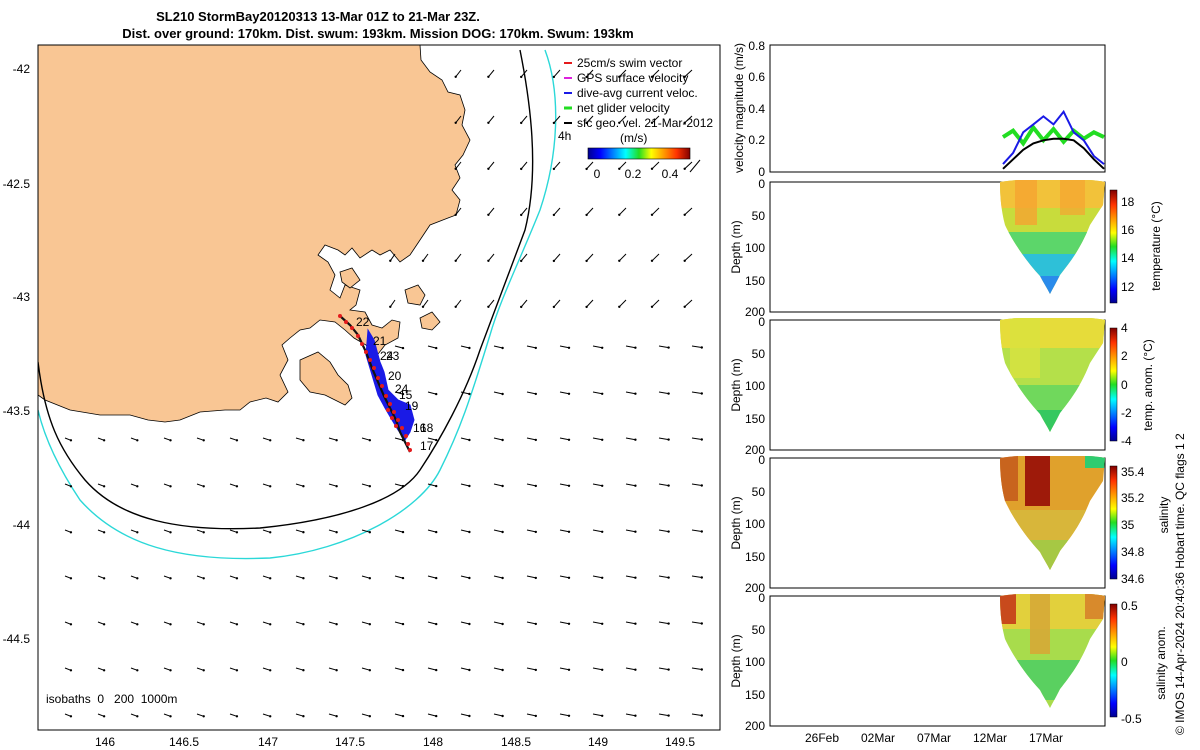  What do you see at coordinates (105, 742) in the screenshot?
I see `map-x-tick: 146` at bounding box center [105, 742].